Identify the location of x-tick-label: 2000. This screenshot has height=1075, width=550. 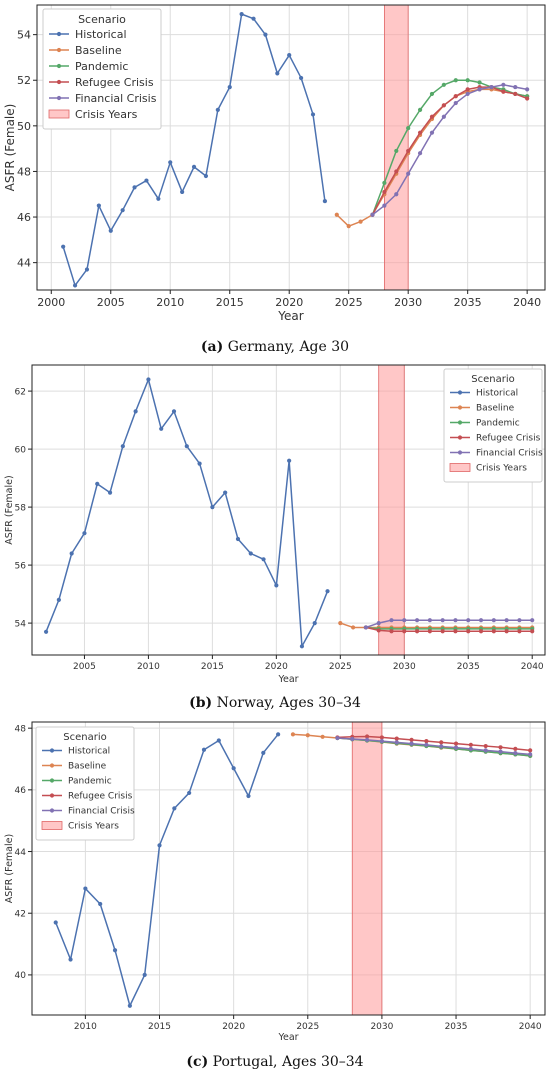
(51, 302).